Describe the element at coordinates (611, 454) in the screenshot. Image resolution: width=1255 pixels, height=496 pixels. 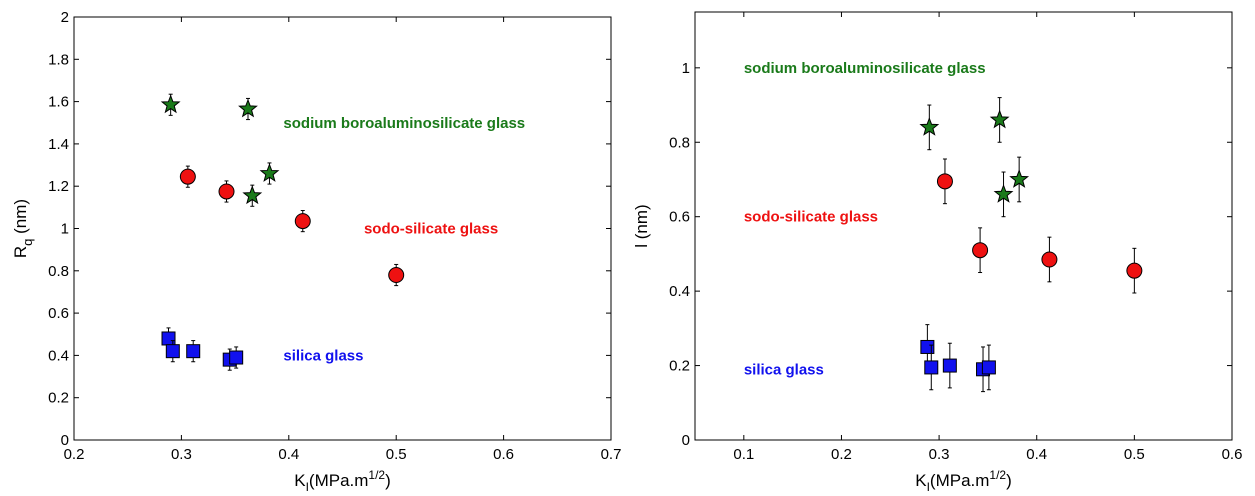
I see `x-tick-label: 0.7` at that location.